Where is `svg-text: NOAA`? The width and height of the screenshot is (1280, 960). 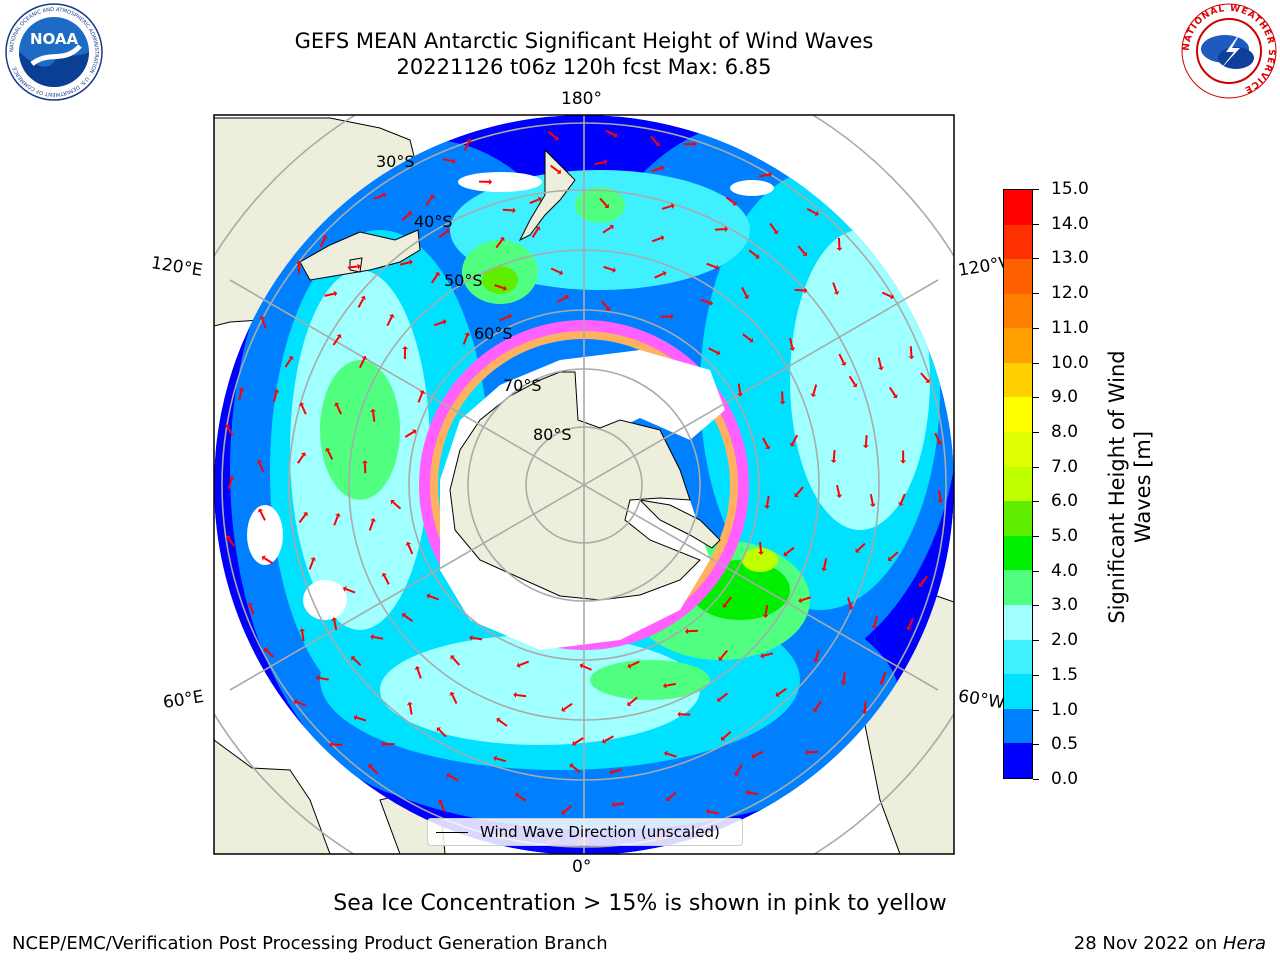 svg-text: NOAA is located at coordinates (54, 39).